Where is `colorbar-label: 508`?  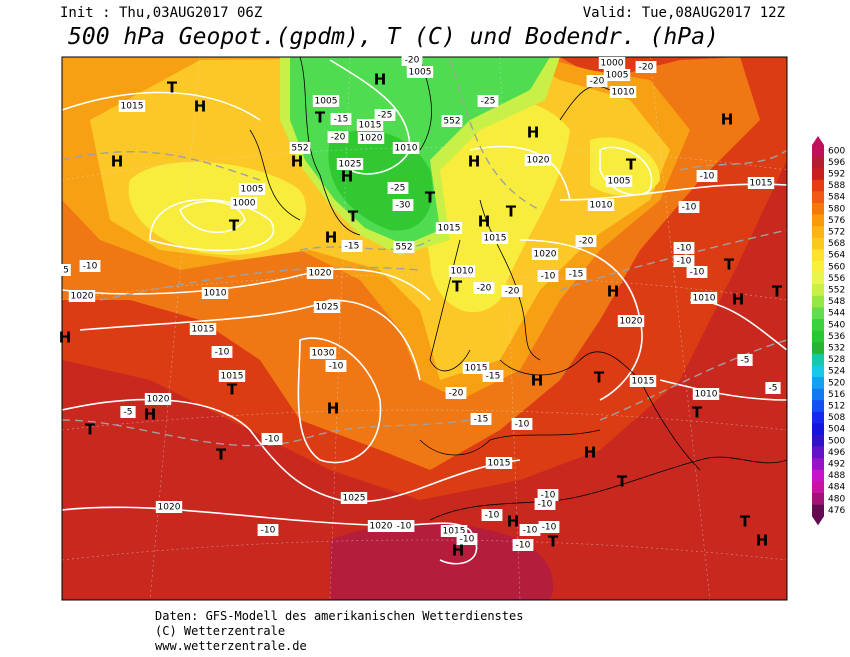 colorbar-label: 508 is located at coordinates (836, 418).